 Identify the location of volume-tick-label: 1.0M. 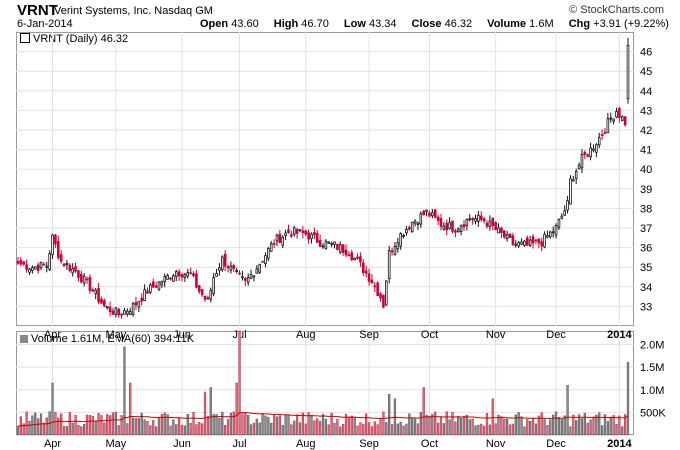
(652, 391).